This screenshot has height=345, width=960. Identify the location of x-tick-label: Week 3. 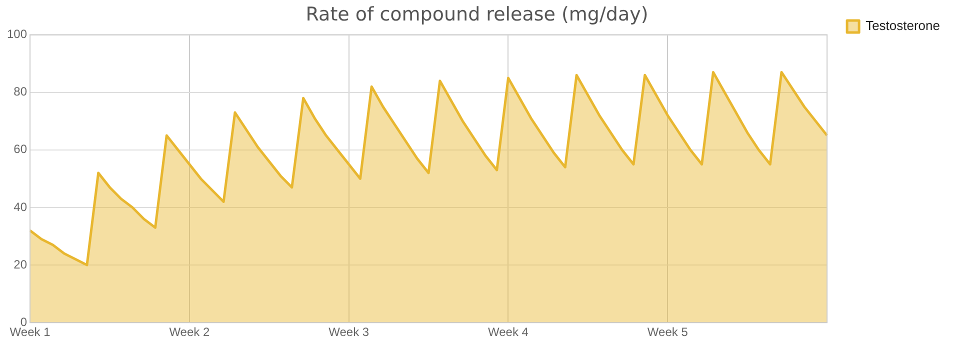
(349, 332).